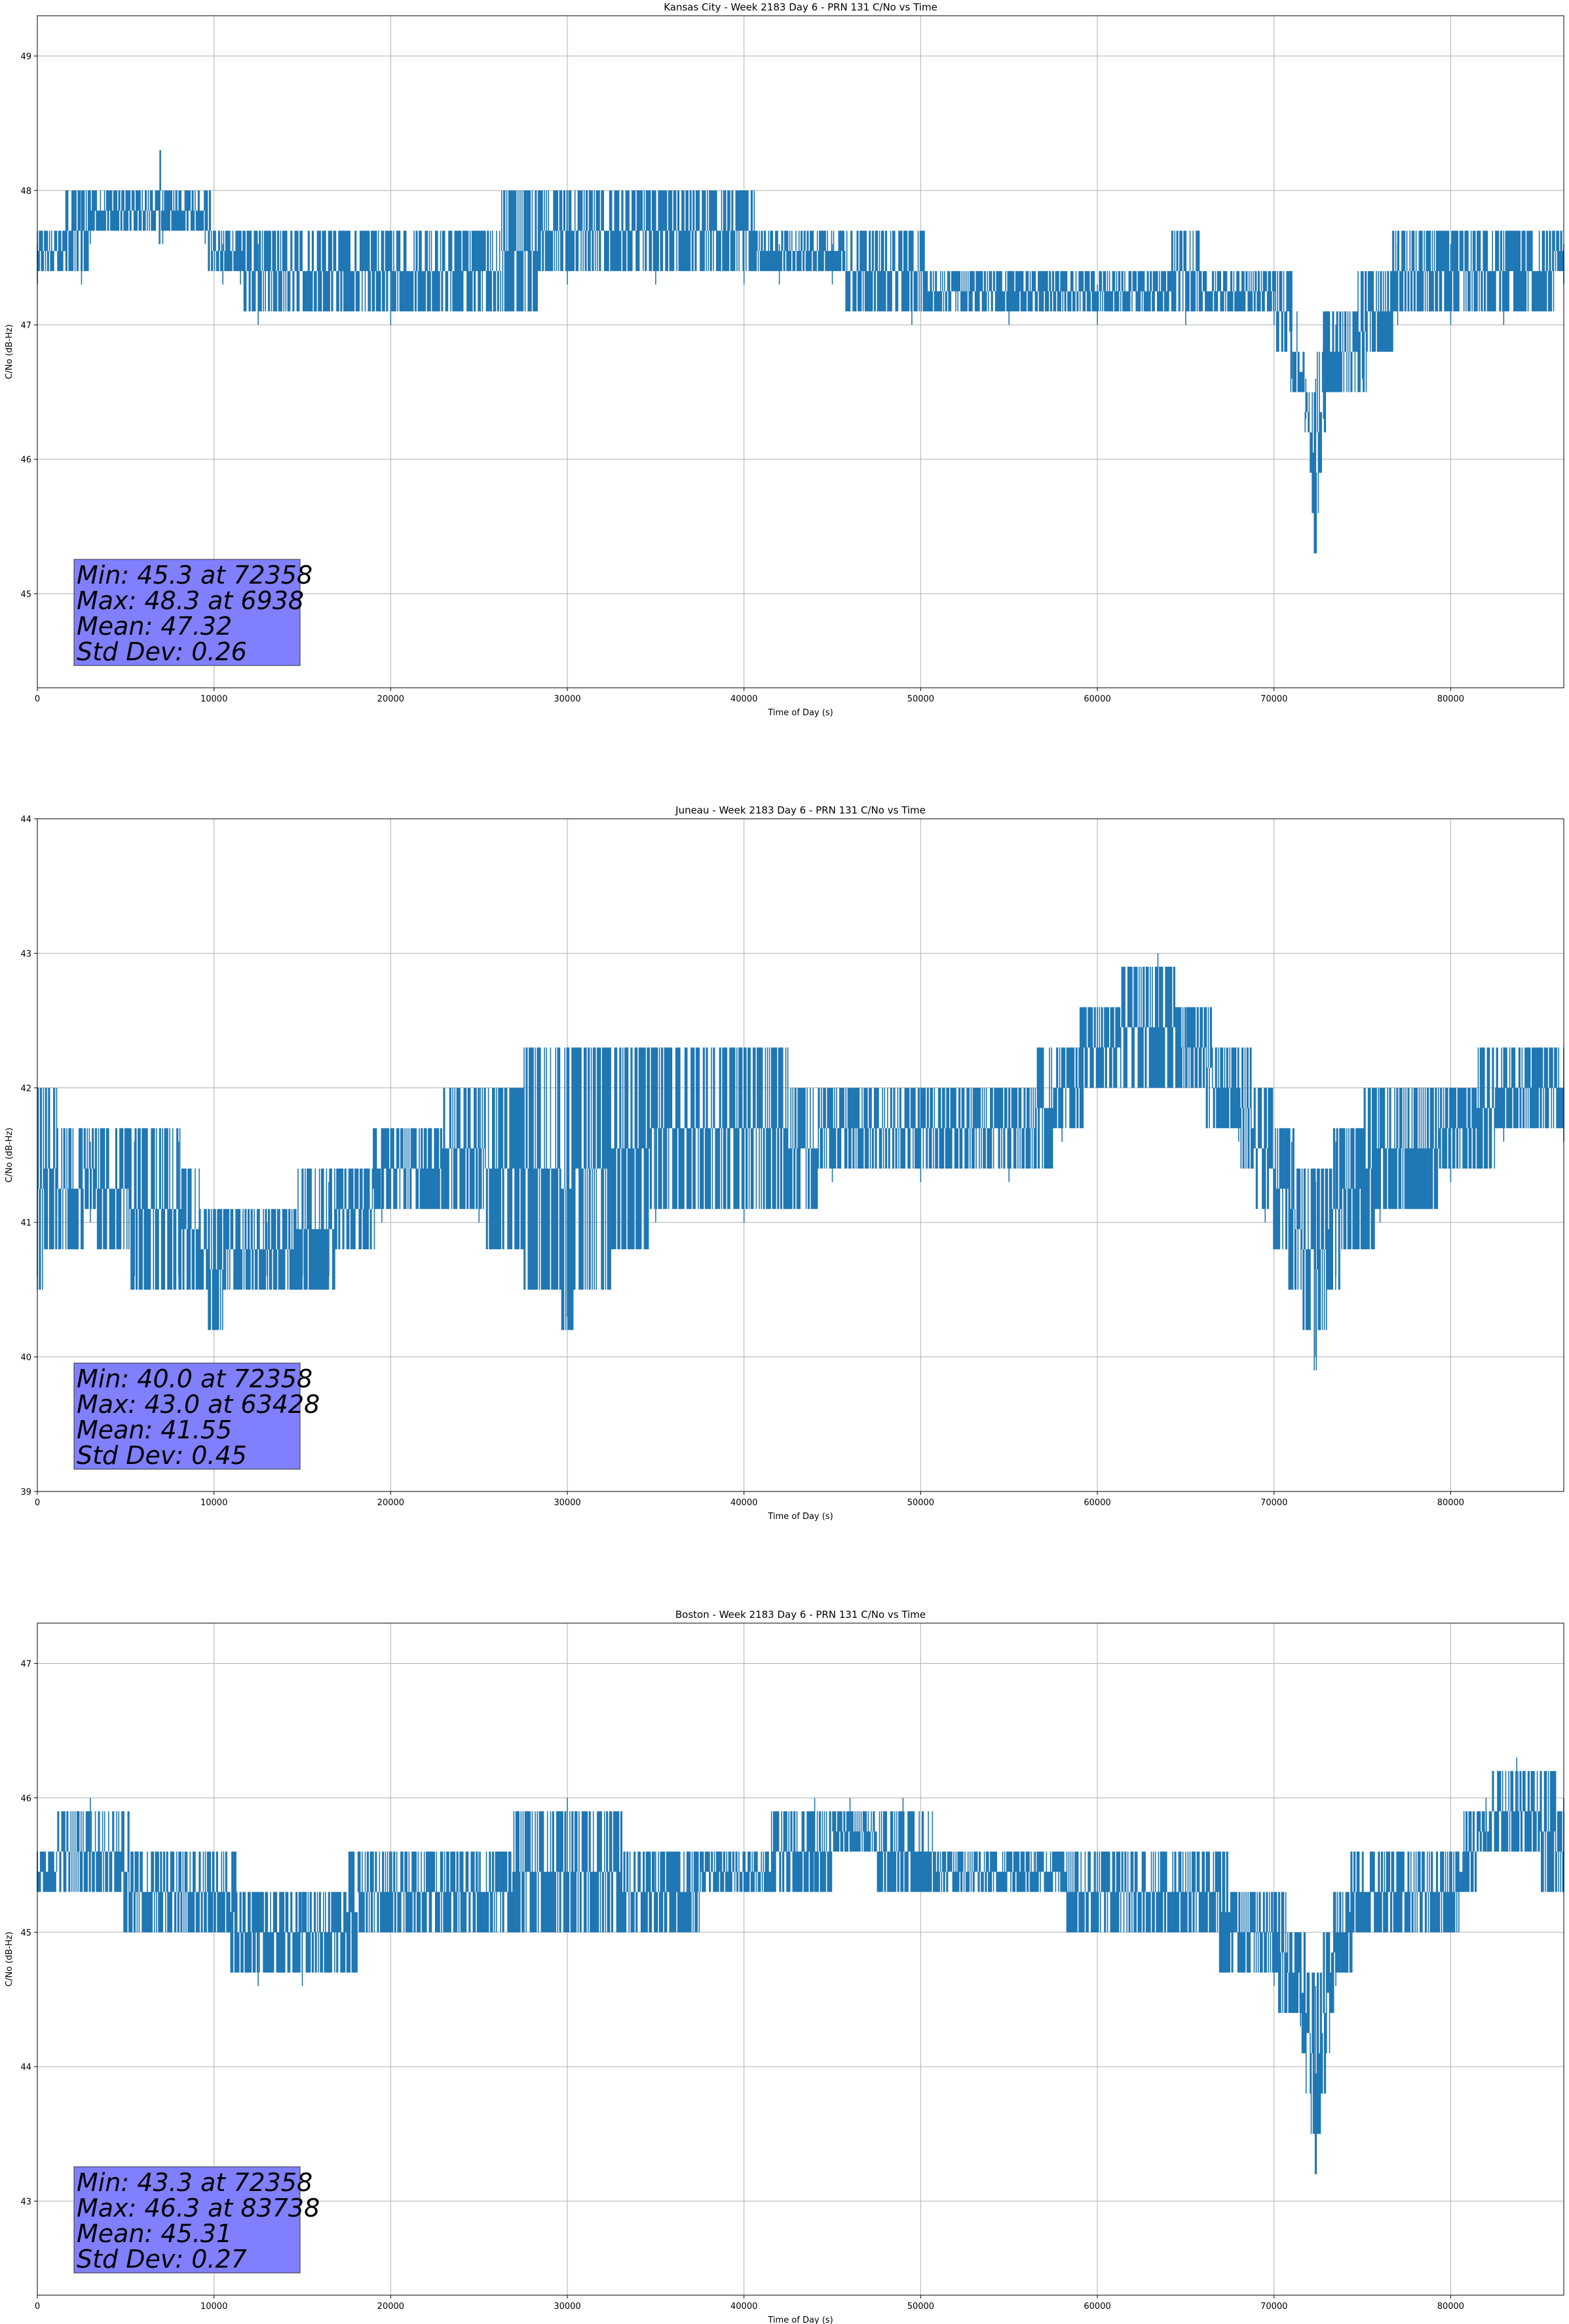 The height and width of the screenshot is (2324, 1569). What do you see at coordinates (190, 600) in the screenshot?
I see `stats-line: Max: 48.3 at 6938` at bounding box center [190, 600].